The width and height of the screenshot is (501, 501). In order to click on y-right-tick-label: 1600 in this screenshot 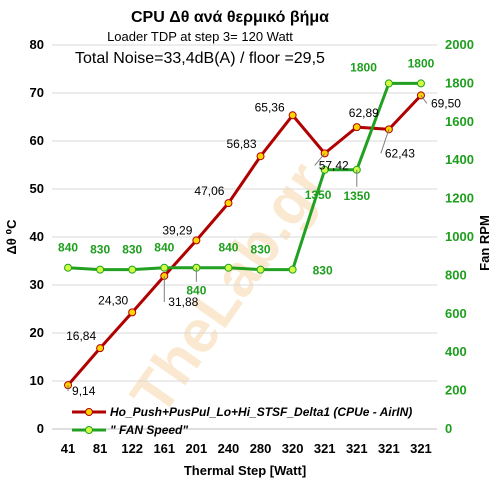, I will do `click(459, 121)`.